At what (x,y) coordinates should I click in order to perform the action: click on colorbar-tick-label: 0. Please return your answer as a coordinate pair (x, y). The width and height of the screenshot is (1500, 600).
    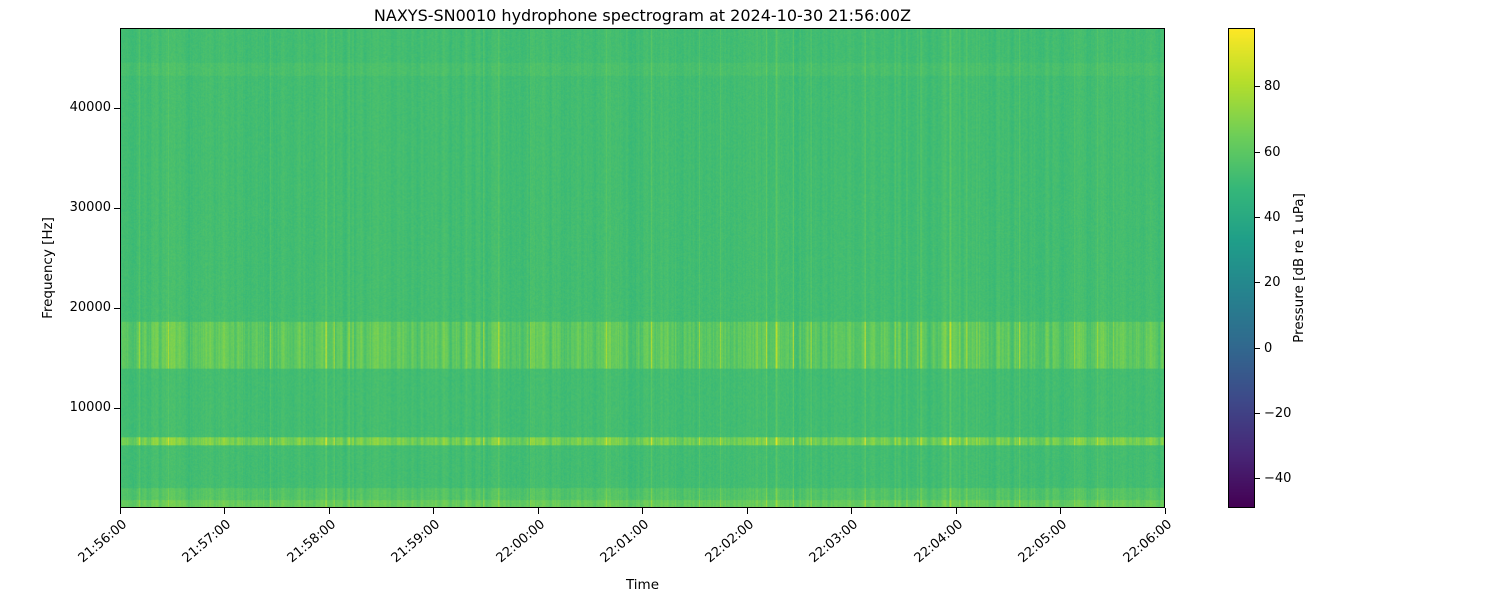
    Looking at the image, I should click on (1268, 348).